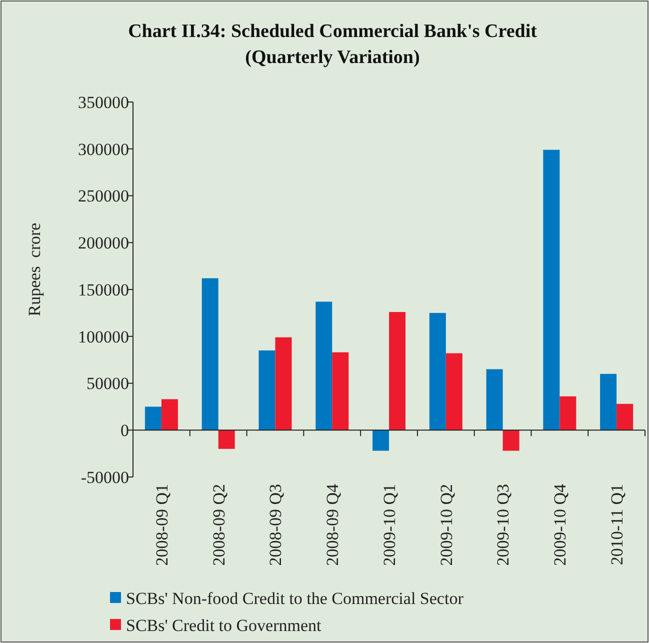 This screenshot has height=643, width=649. Describe the element at coordinates (560, 525) in the screenshot. I see `x-tick-label: 2009-10 Q4` at that location.